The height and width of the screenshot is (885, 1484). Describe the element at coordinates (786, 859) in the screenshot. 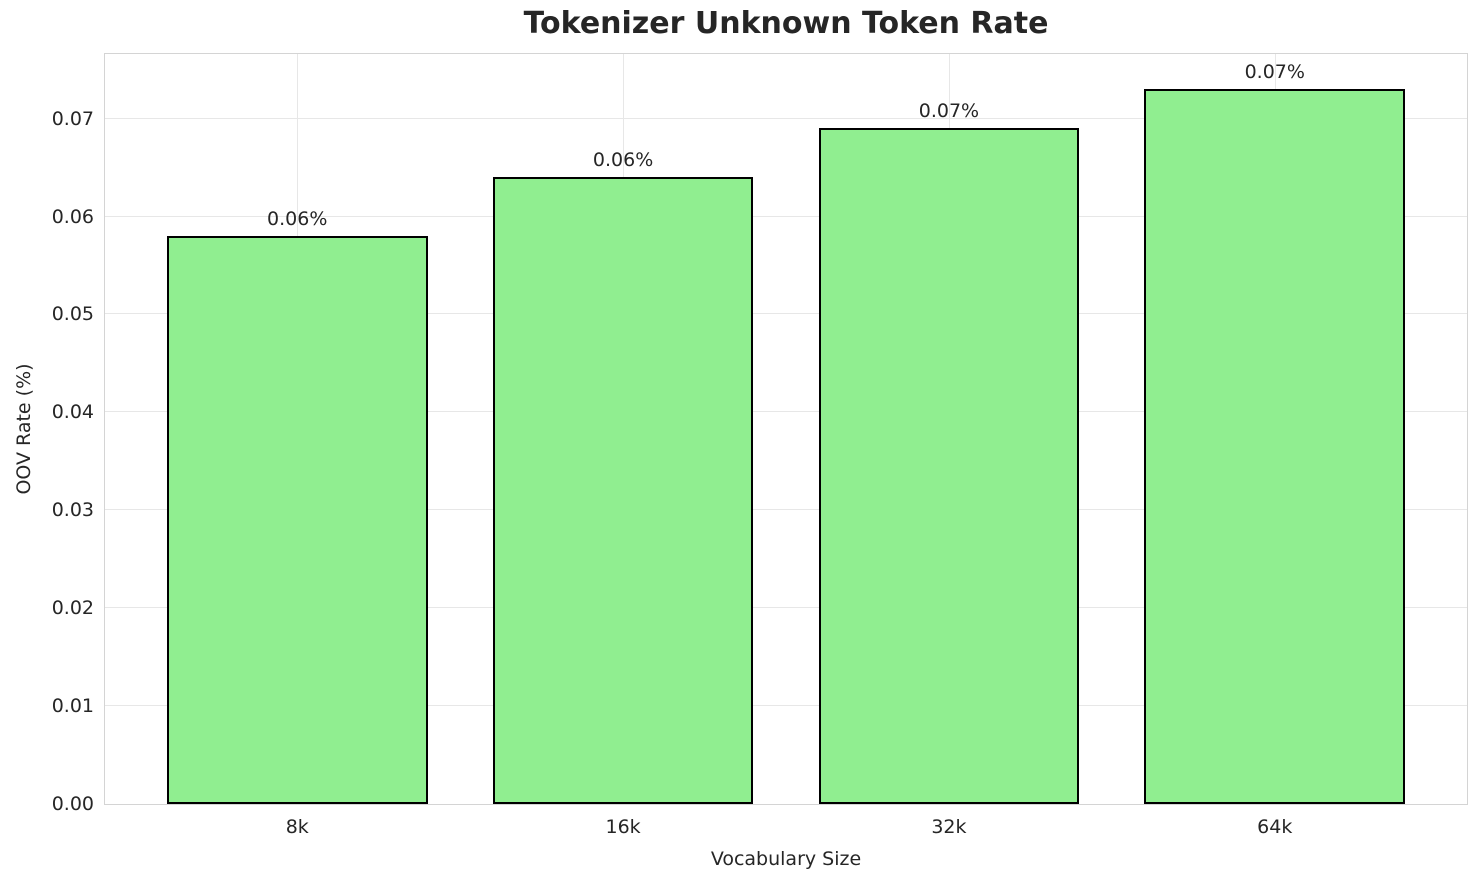

I see `x-axis-label: Vocabulary Size` at that location.